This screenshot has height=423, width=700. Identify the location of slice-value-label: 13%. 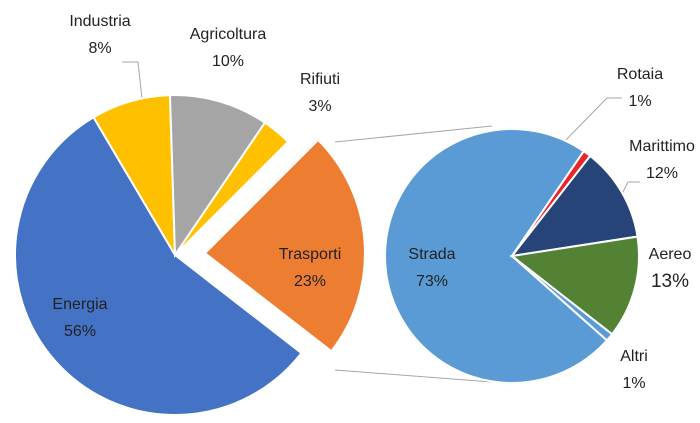
(670, 281).